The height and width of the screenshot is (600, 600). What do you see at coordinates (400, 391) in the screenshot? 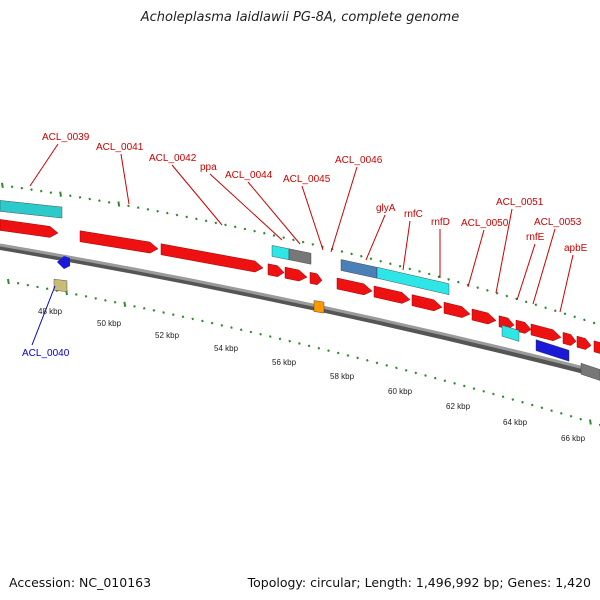
I see `scale-label: 60 kbp` at bounding box center [400, 391].